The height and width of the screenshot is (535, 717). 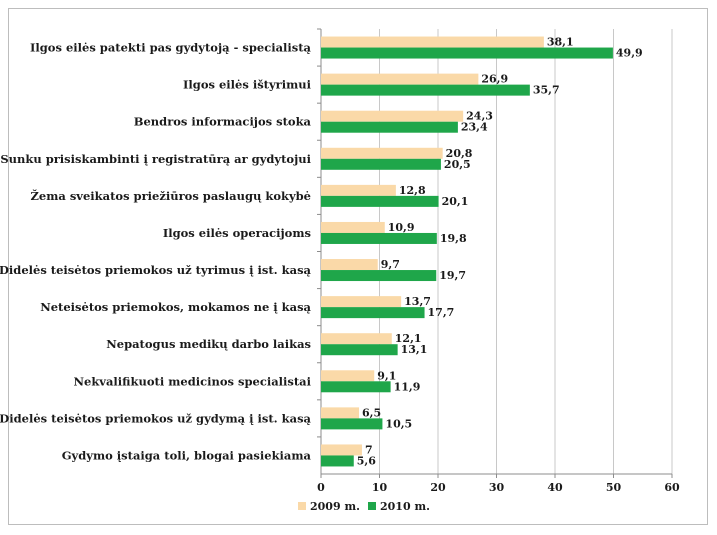 I want to click on value-label-2010: 5,6, so click(x=366, y=460).